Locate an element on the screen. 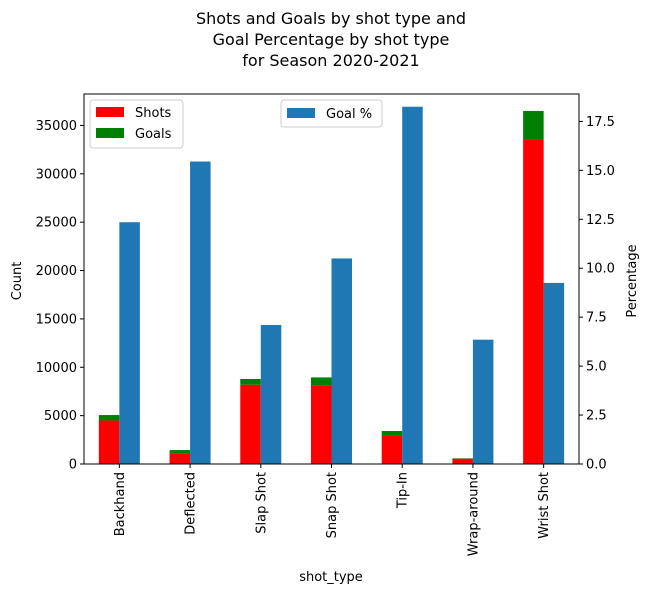  y-left-tick-label-4: 20000 is located at coordinates (56, 271).